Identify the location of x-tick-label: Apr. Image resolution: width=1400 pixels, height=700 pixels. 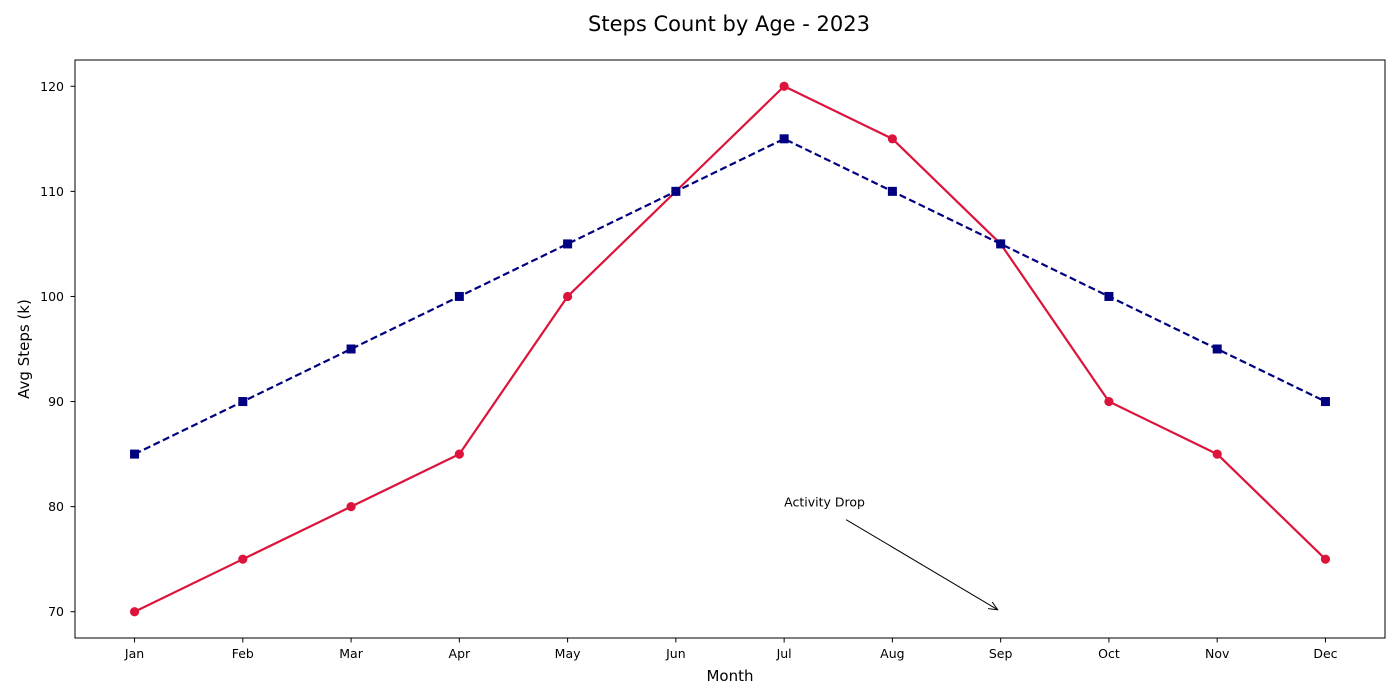
(460, 653).